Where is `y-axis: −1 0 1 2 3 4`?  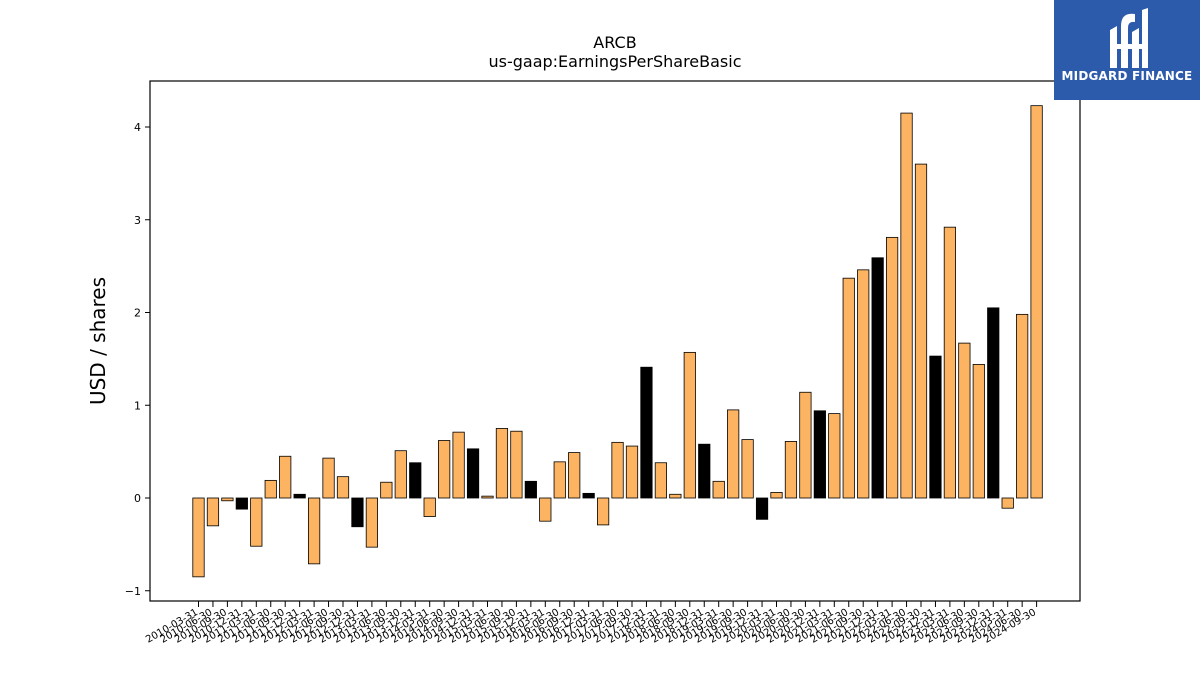
y-axis: −1 0 1 2 3 4 is located at coordinates (137, 359).